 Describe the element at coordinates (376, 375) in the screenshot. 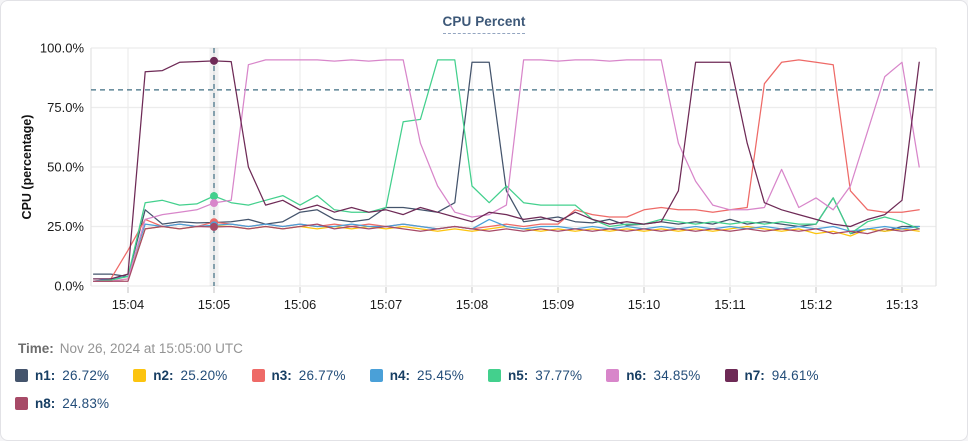

I see `legend-swatch-n4` at that location.